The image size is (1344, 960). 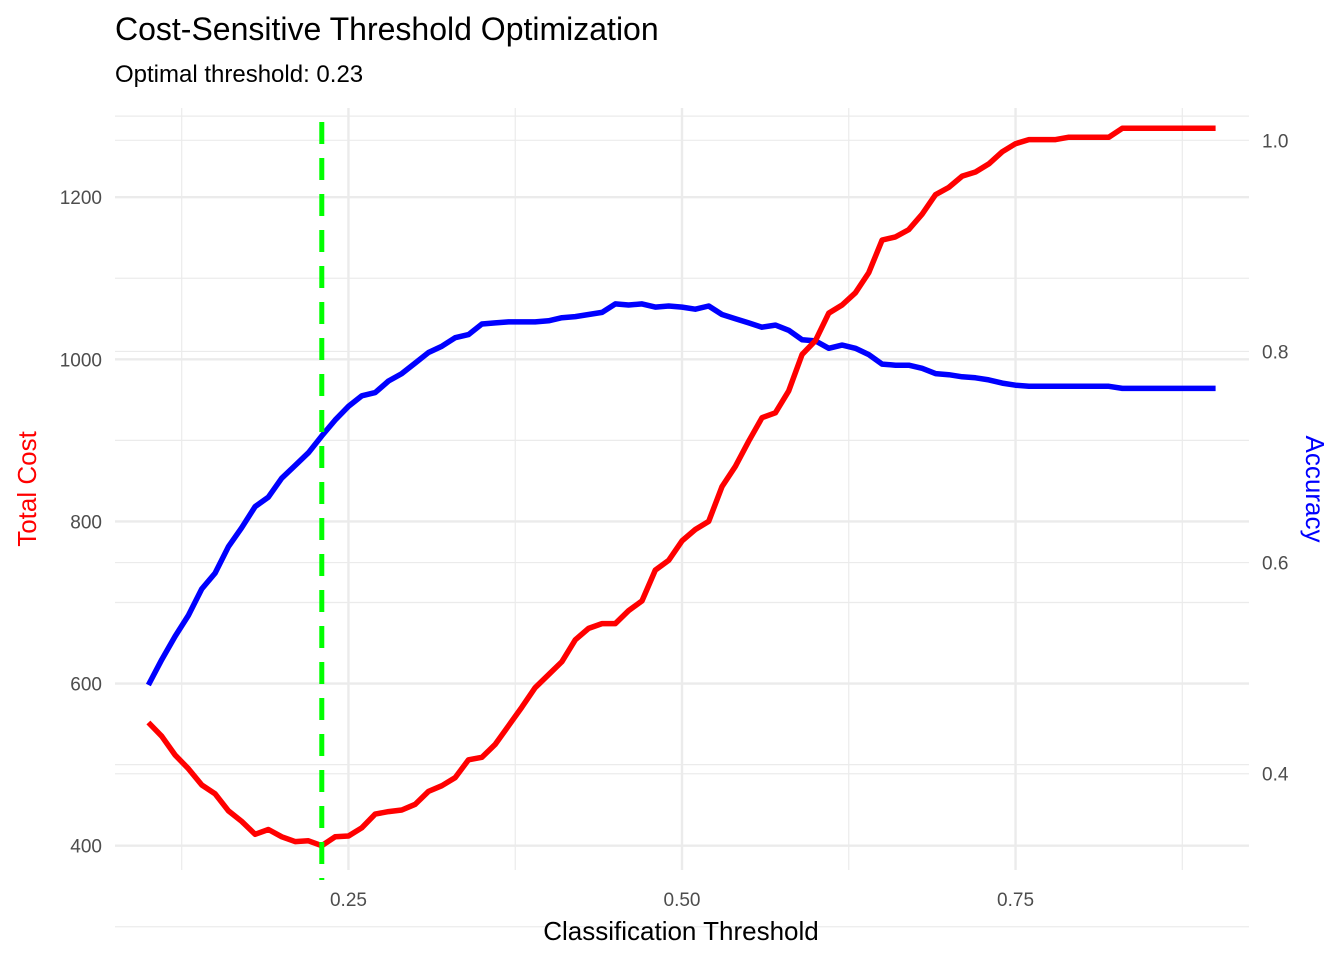 I want to click on x-tick-label-0: 0.25, so click(x=348, y=900).